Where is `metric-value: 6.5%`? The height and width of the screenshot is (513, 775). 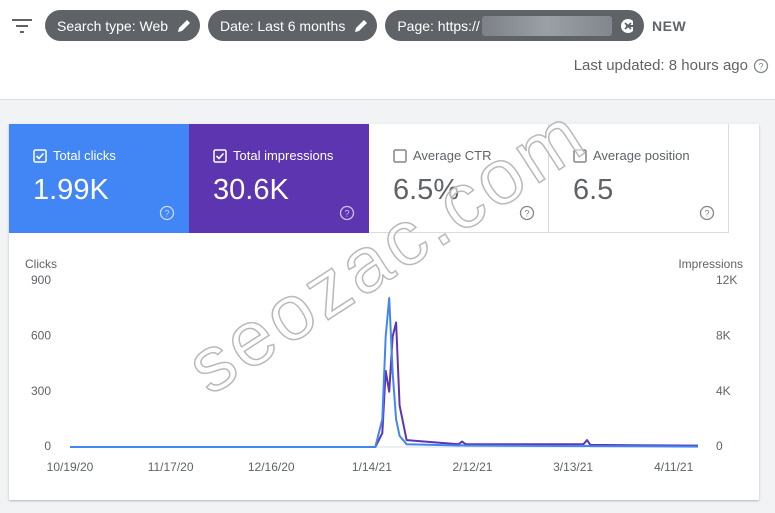
metric-value: 6.5% is located at coordinates (426, 190).